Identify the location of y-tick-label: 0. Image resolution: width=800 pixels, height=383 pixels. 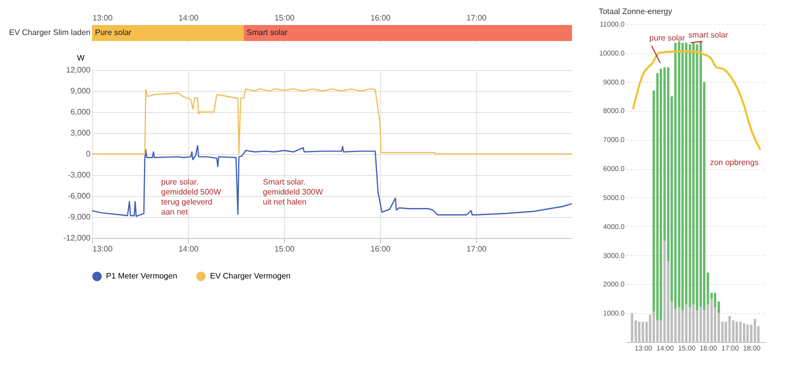
(89, 154).